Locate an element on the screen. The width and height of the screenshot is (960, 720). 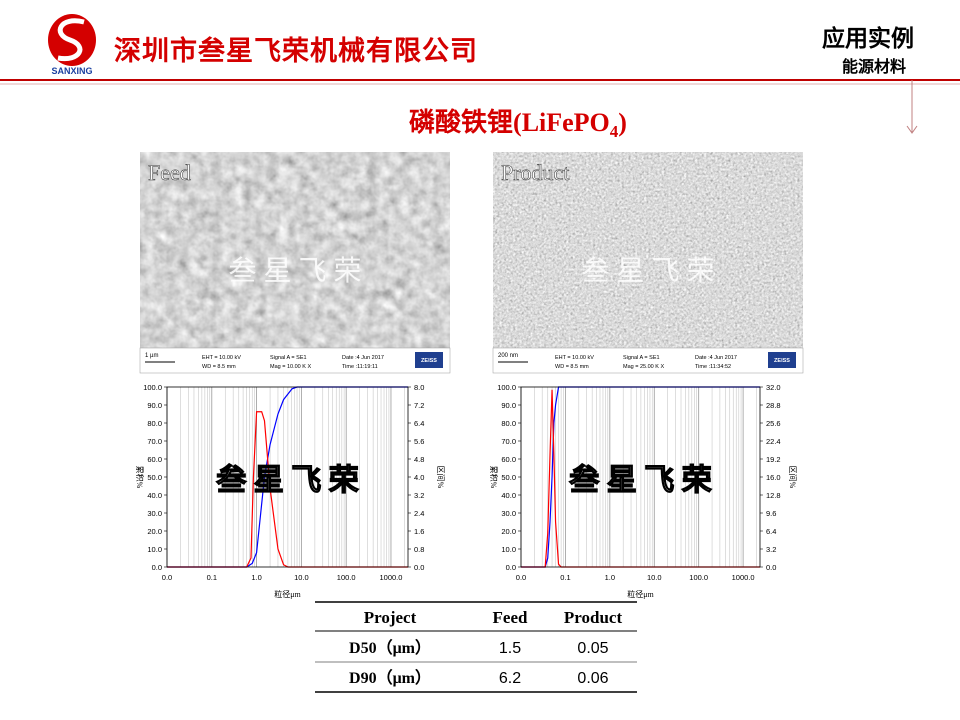
y2-tick-label: 4.0 is located at coordinates (419, 477).